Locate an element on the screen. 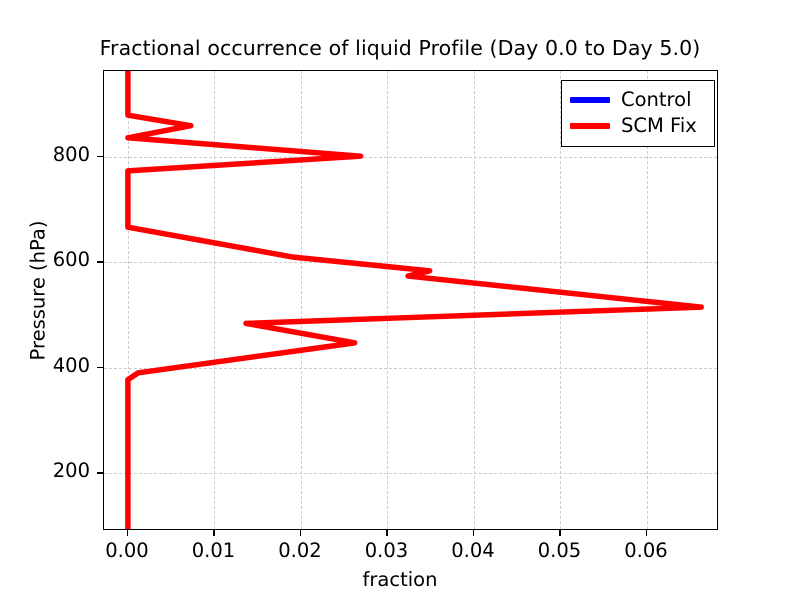  y-tick-label: 200 is located at coordinates (71, 471).